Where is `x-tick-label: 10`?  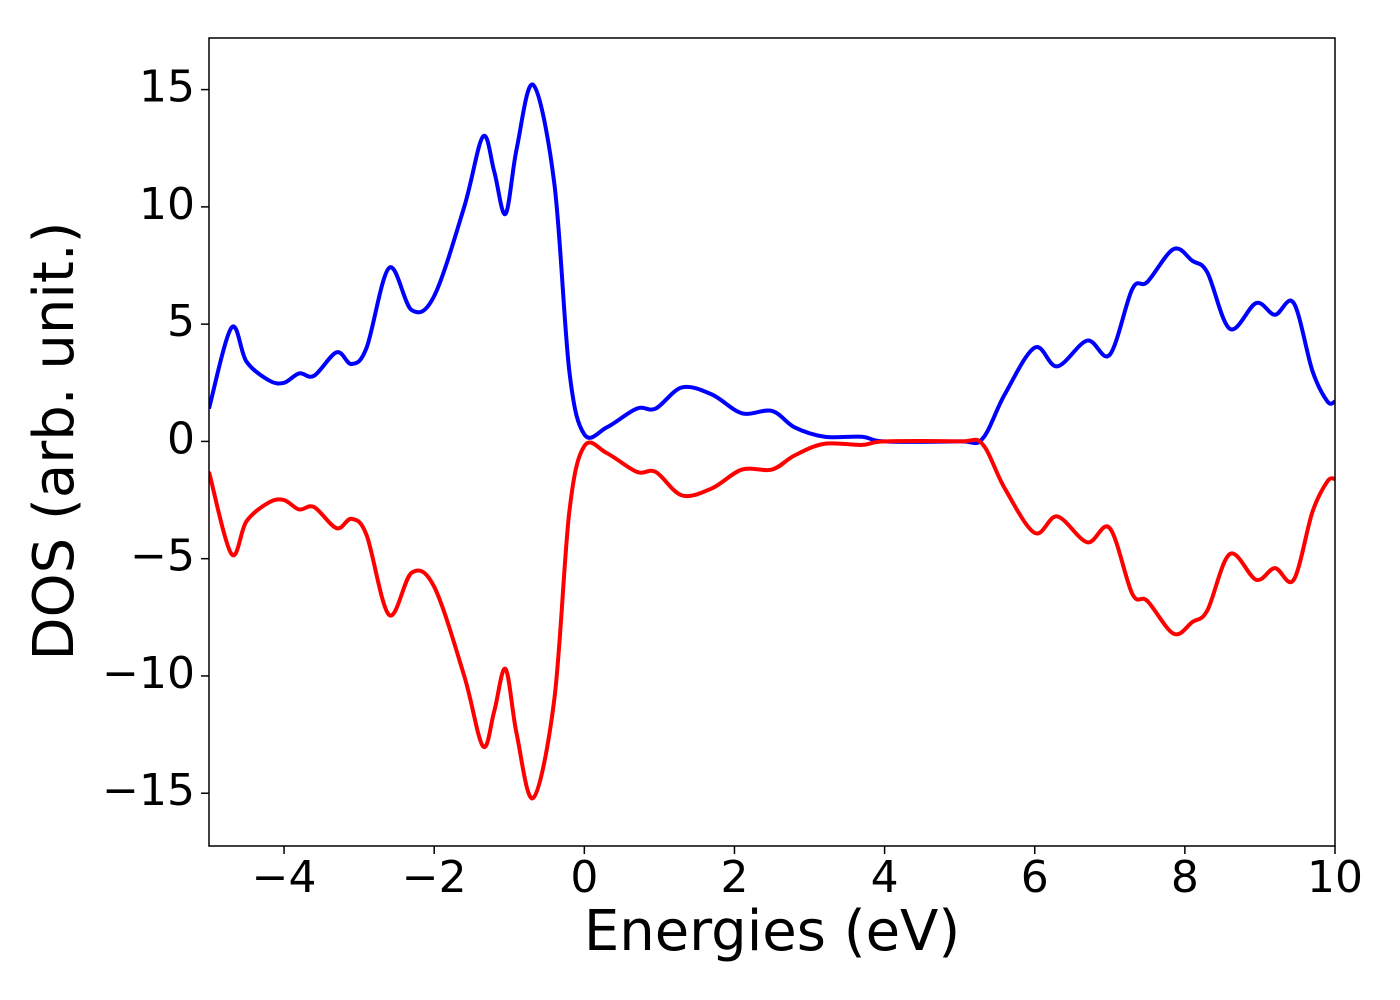
x-tick-label: 10 is located at coordinates (1335, 877).